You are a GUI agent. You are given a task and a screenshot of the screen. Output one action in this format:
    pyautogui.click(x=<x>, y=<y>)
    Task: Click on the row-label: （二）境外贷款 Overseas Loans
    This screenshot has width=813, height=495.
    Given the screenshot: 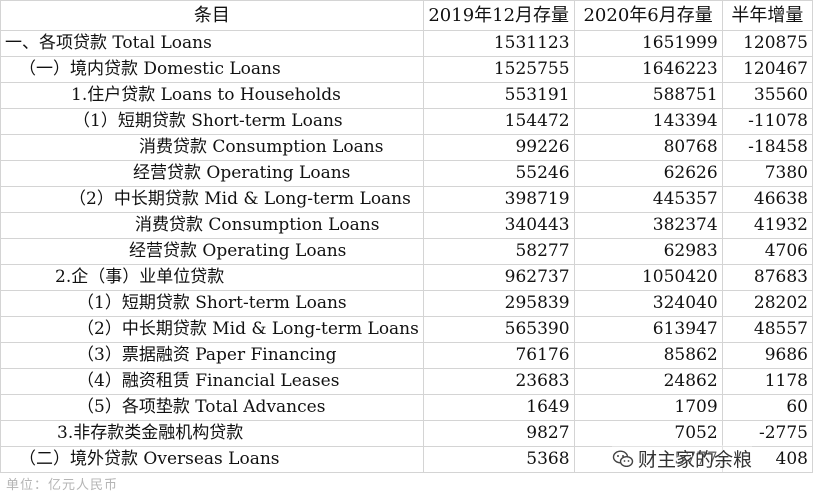 What is the action you would take?
    pyautogui.click(x=212, y=459)
    